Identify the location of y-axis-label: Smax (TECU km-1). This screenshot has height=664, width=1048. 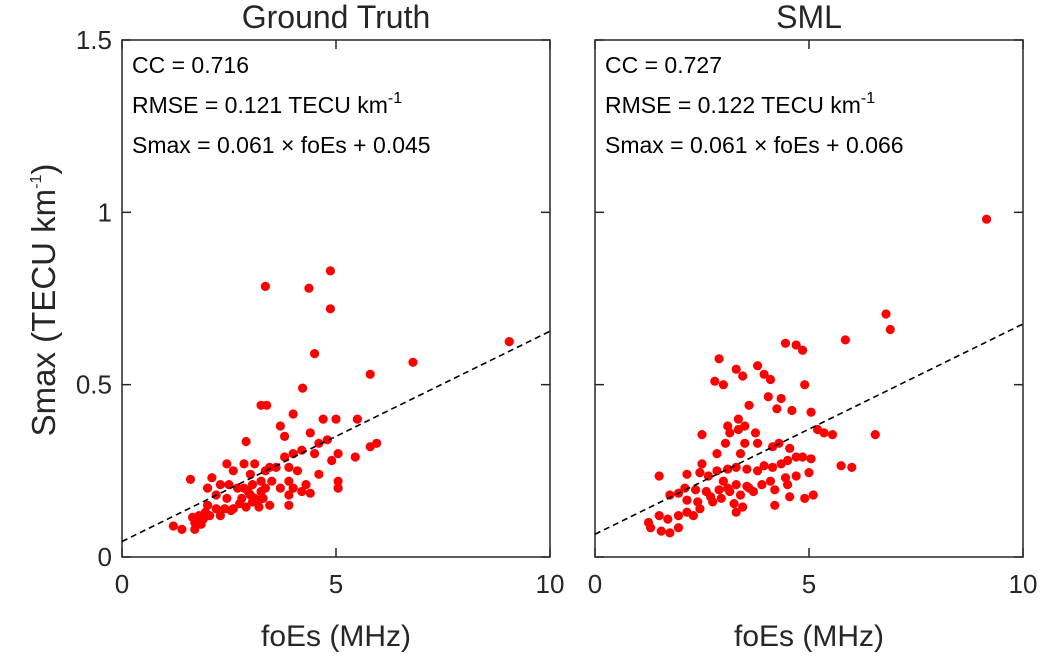
(43, 300).